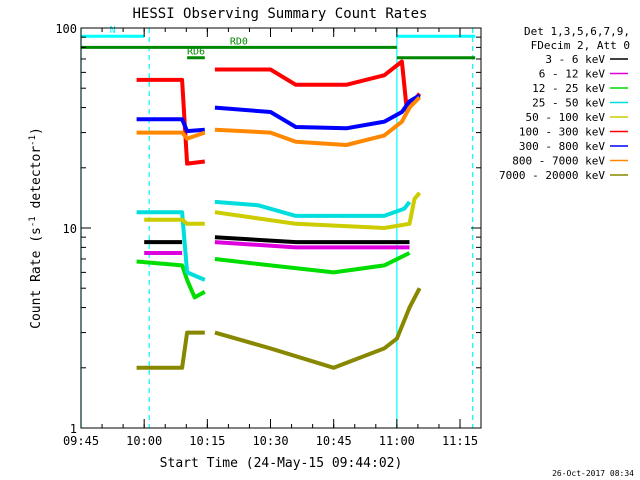 Image resolution: width=640 pixels, height=480 pixels. I want to click on y-tick-label-0: 1, so click(73, 429).